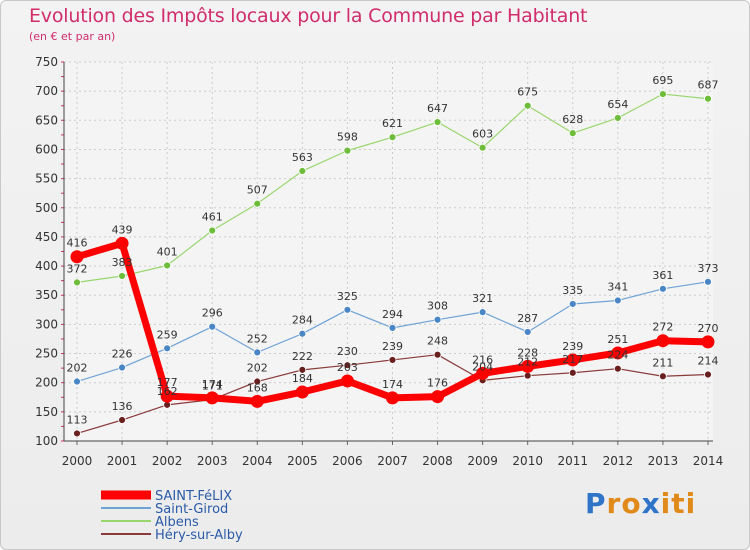 The width and height of the screenshot is (750, 550). Describe the element at coordinates (527, 461) in the screenshot. I see `x-tick-label: 2010` at that location.